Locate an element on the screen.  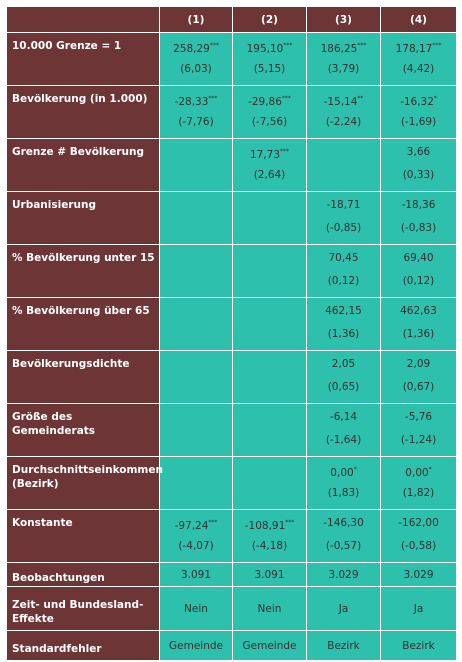
coefficient: 69,40 is located at coordinates (418, 258).